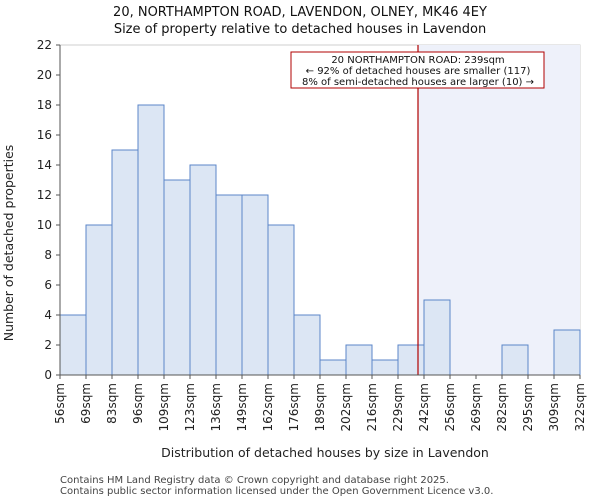 Image resolution: width=600 pixels, height=500 pixels. Describe the element at coordinates (48, 285) in the screenshot. I see `y-tick-label: 6` at that location.